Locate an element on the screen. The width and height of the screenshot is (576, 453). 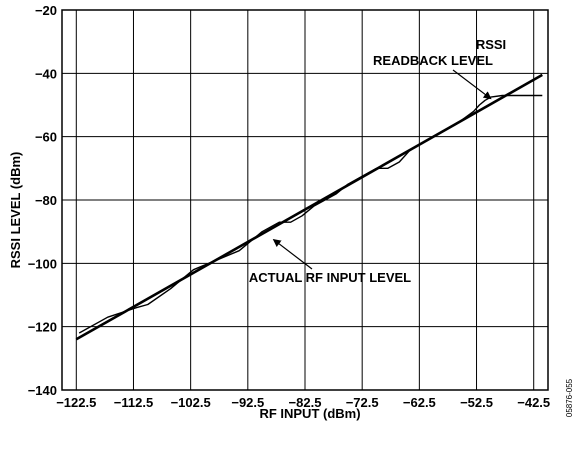
y-axis-title: RSSI LEVEL (dBm) is located at coordinates (15, 210).